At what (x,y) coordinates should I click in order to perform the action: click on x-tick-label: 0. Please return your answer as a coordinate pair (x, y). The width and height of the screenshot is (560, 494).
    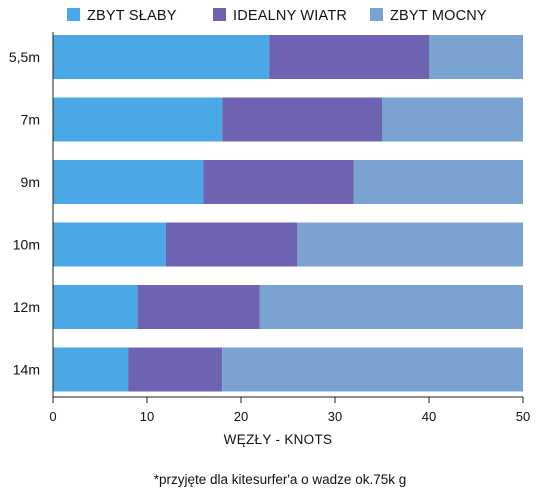
    Looking at the image, I should click on (52, 416).